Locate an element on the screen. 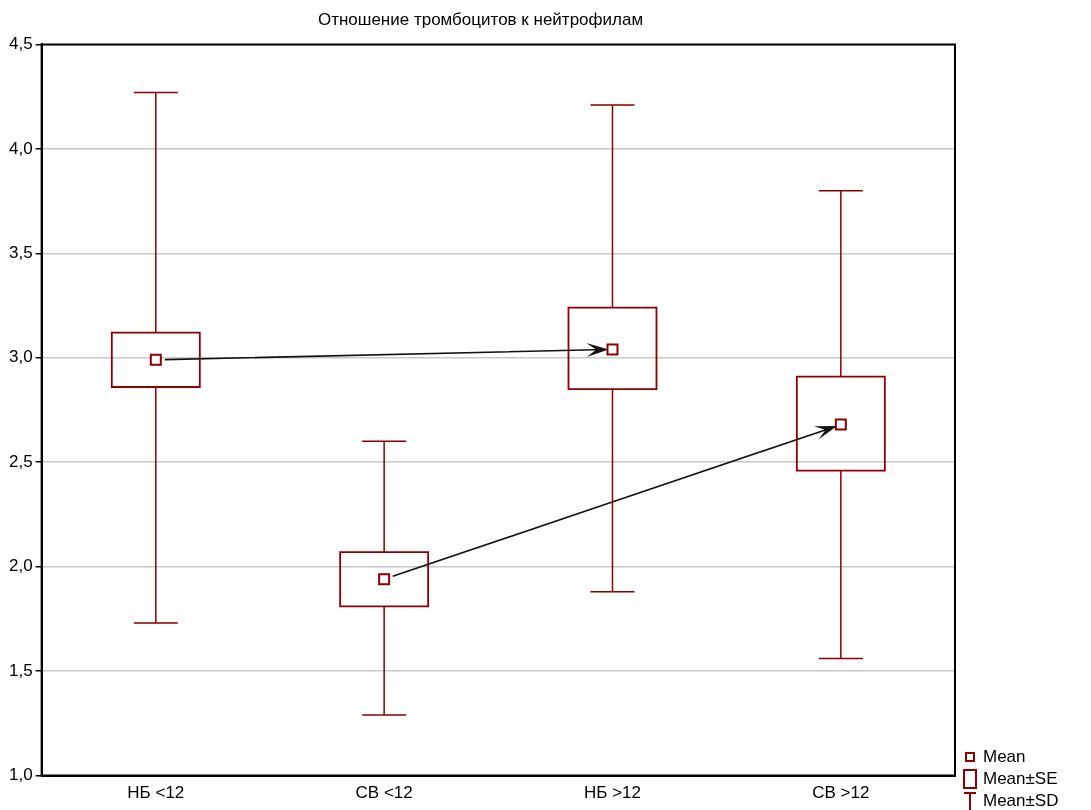 Image resolution: width=1091 pixels, height=810 pixels. y-tick-label: 2,0 is located at coordinates (20, 566).